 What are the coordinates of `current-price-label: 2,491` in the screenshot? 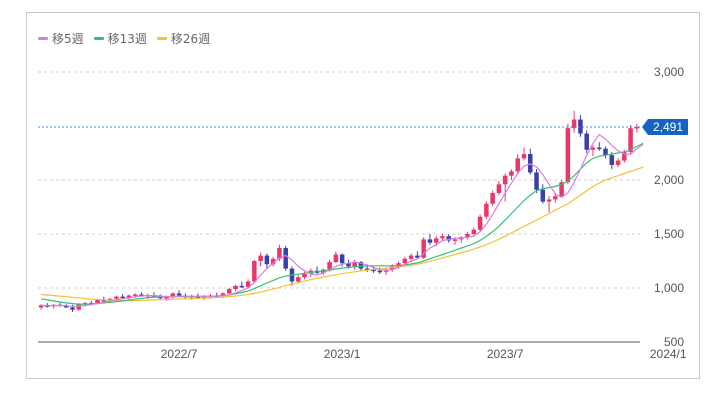 It's located at (668, 127).